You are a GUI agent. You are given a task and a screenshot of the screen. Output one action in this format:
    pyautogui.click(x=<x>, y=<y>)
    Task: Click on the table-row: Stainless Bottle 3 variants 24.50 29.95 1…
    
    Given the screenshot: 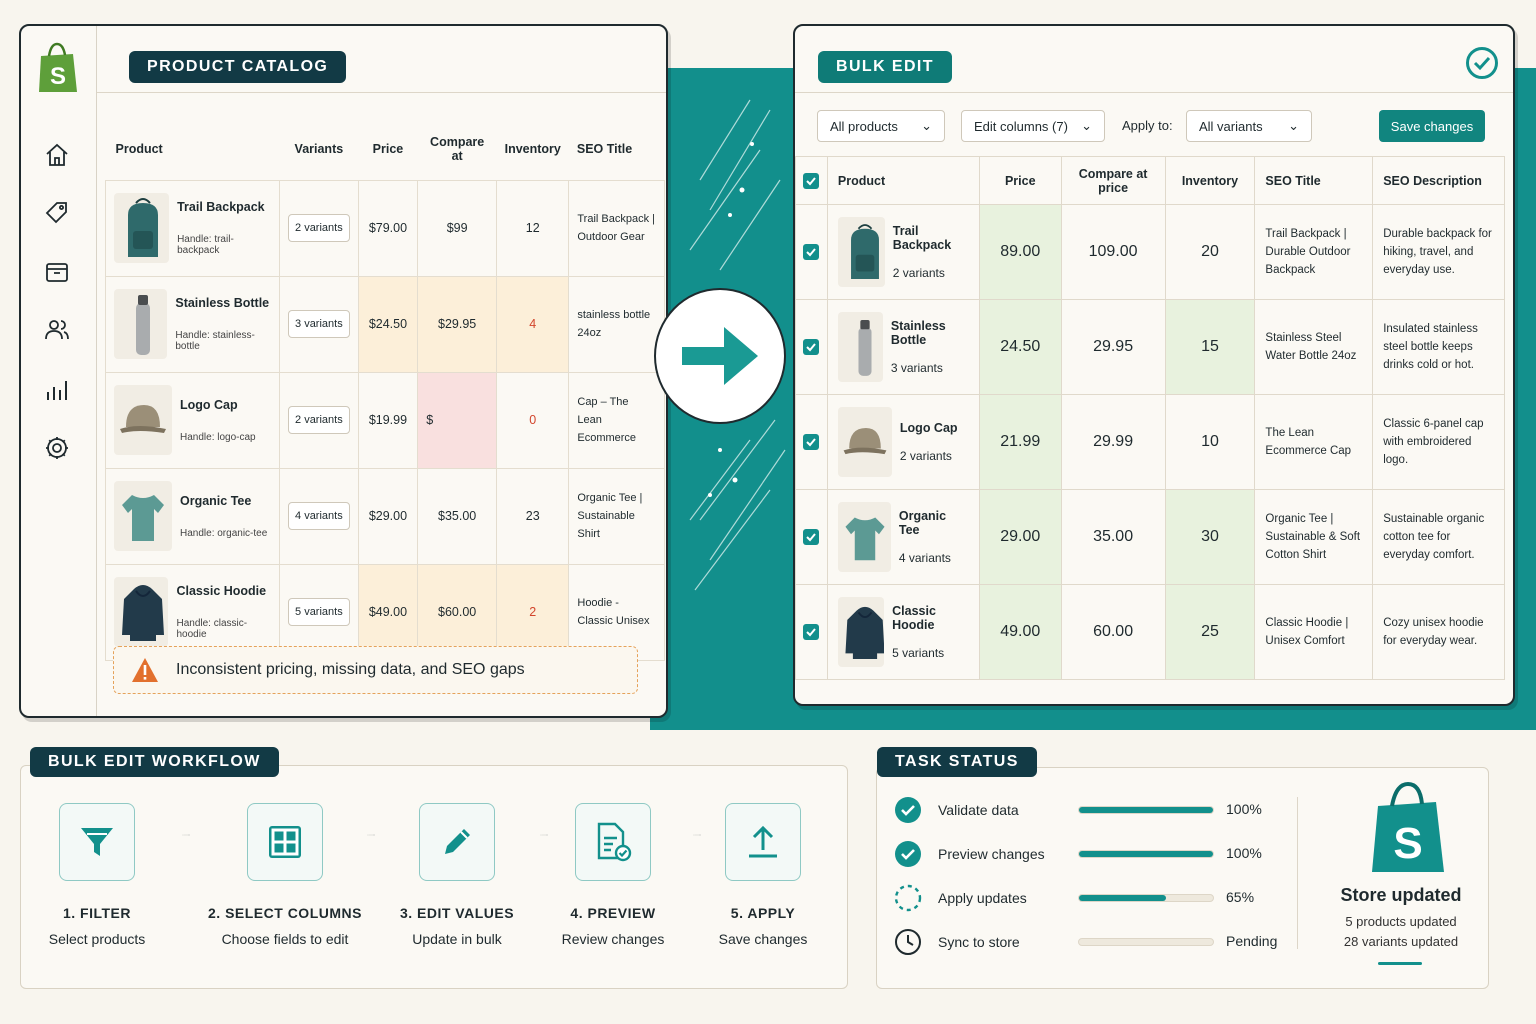 What is the action you would take?
    pyautogui.click(x=1150, y=347)
    